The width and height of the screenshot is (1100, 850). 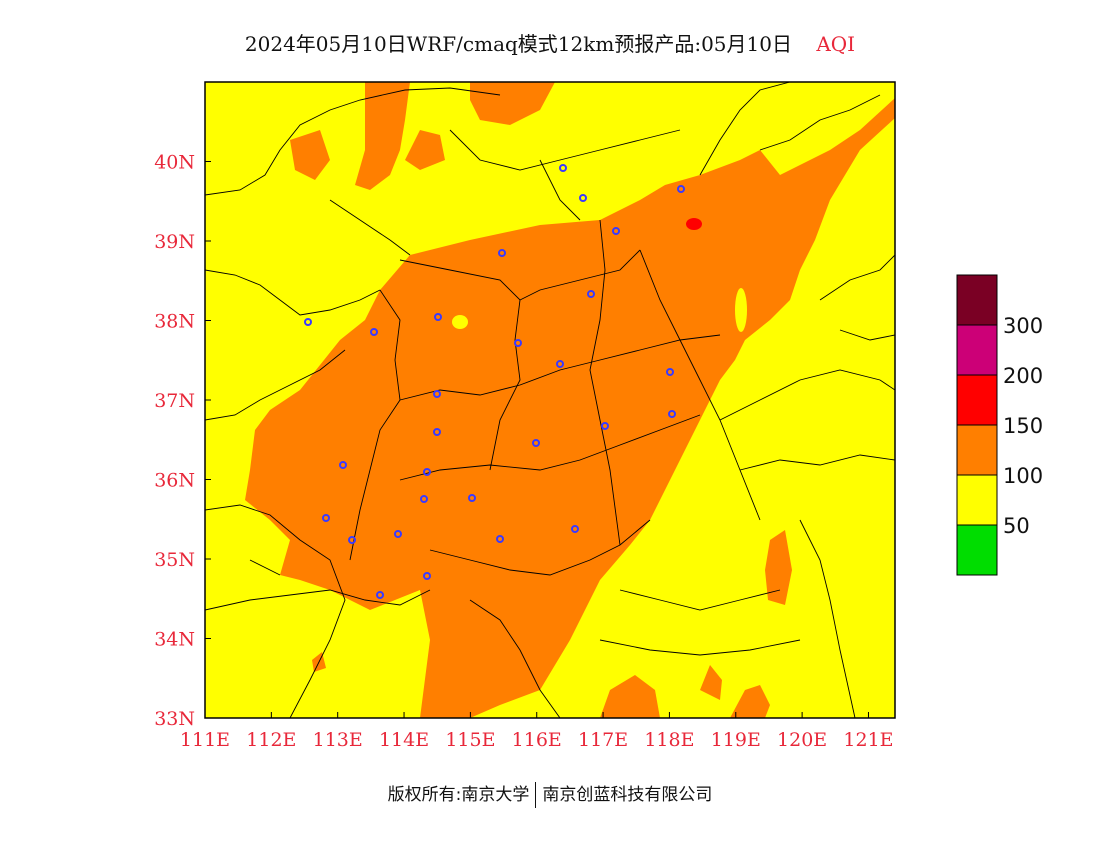 I want to click on lon-tick-label: 113E, so click(x=338, y=740).